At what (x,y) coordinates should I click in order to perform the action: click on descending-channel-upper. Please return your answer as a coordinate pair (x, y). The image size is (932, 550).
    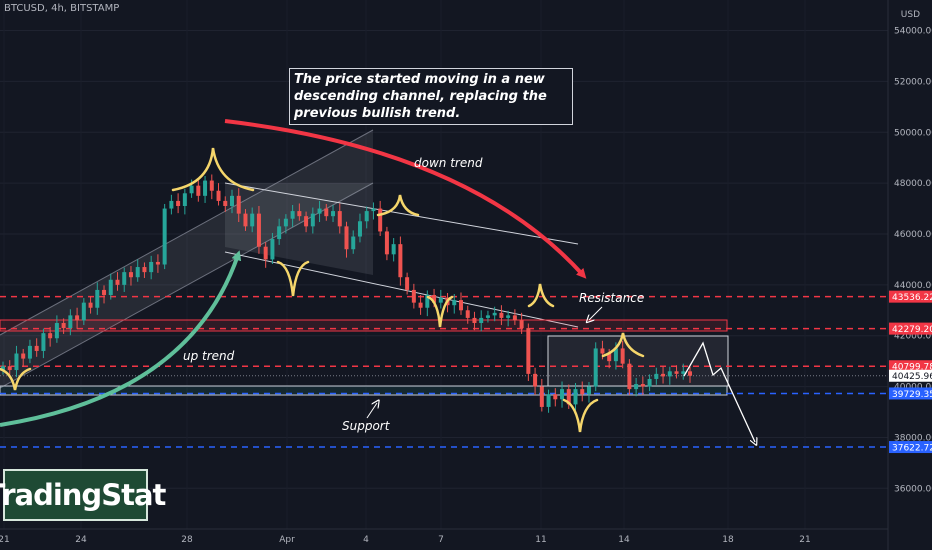
    Looking at the image, I should click on (401, 213).